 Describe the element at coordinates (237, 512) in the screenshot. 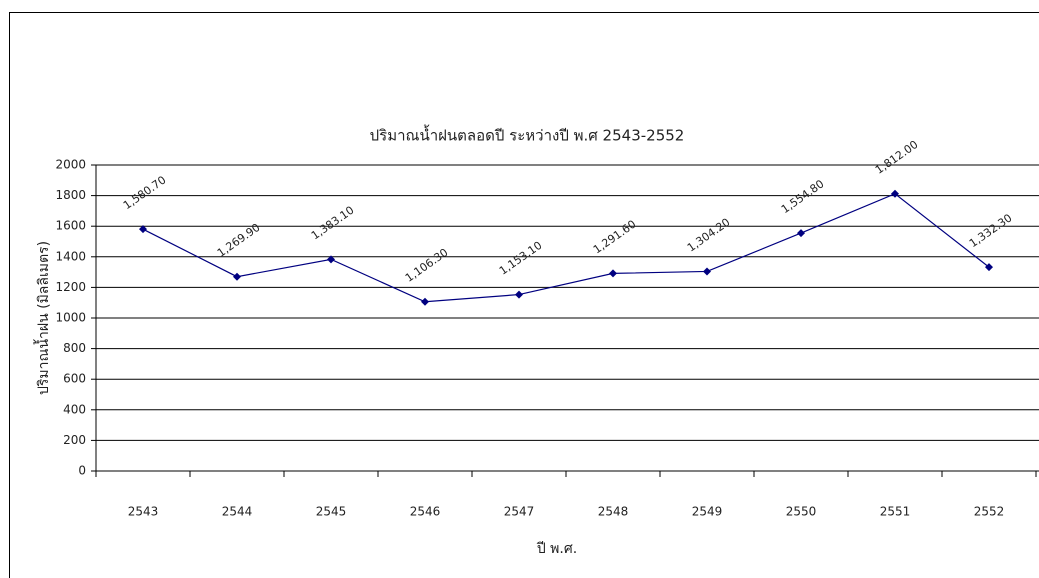

I see `x-tick-label: 2544` at that location.